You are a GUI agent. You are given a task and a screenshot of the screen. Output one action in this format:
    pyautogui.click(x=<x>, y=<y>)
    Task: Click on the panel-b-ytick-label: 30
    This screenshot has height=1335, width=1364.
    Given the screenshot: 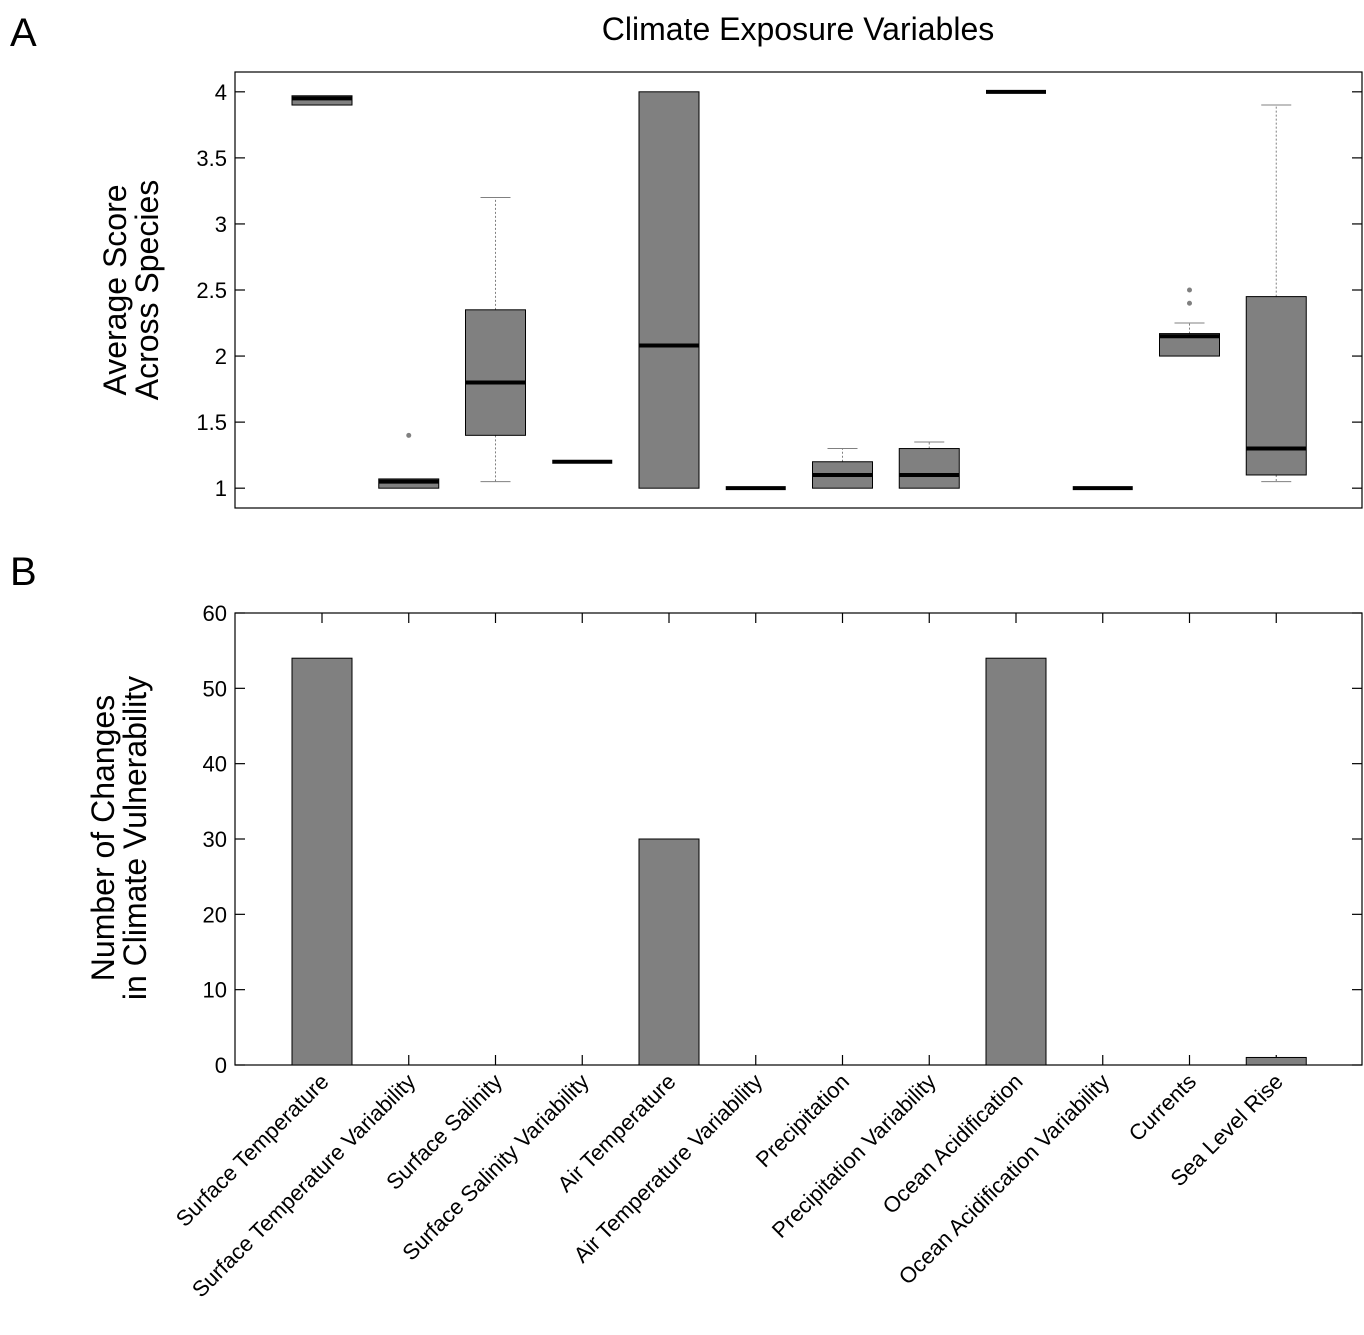 What is the action you would take?
    pyautogui.click(x=215, y=839)
    